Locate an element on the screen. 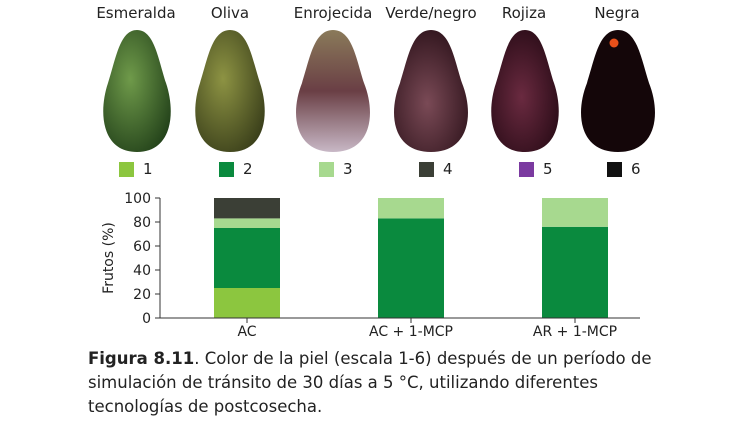 The image size is (753, 424). legend-item-2: 2 is located at coordinates (236, 169).